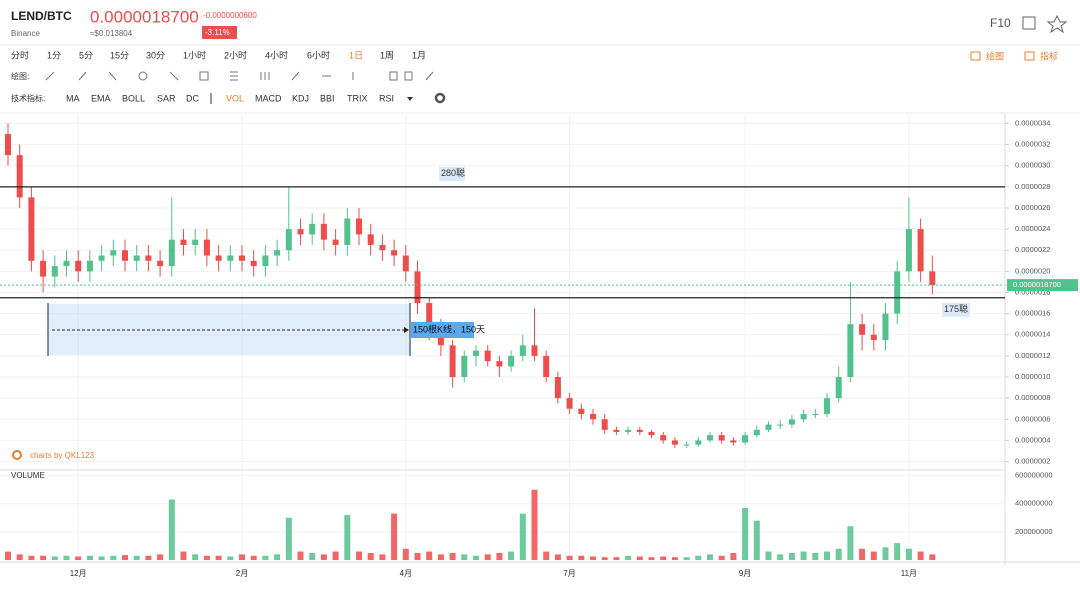 The image size is (1080, 589). Describe the element at coordinates (406, 330) in the screenshot. I see `arrow-head` at that location.